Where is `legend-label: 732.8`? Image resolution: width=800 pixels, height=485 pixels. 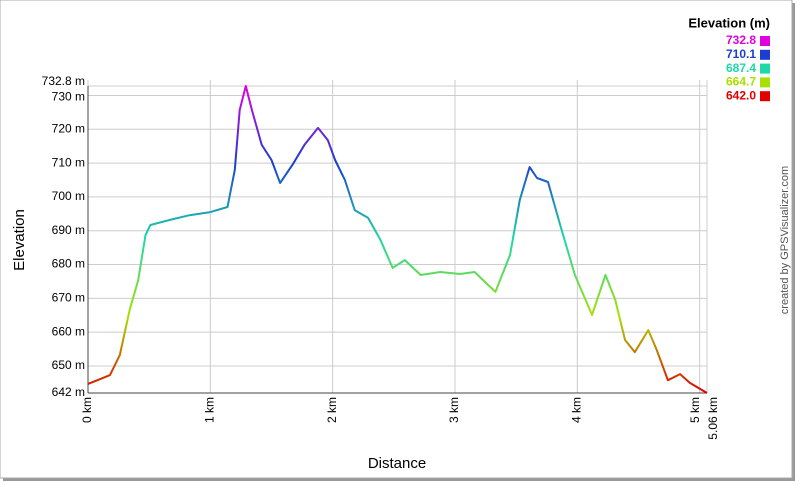
legend-label: 732.8 is located at coordinates (741, 40).